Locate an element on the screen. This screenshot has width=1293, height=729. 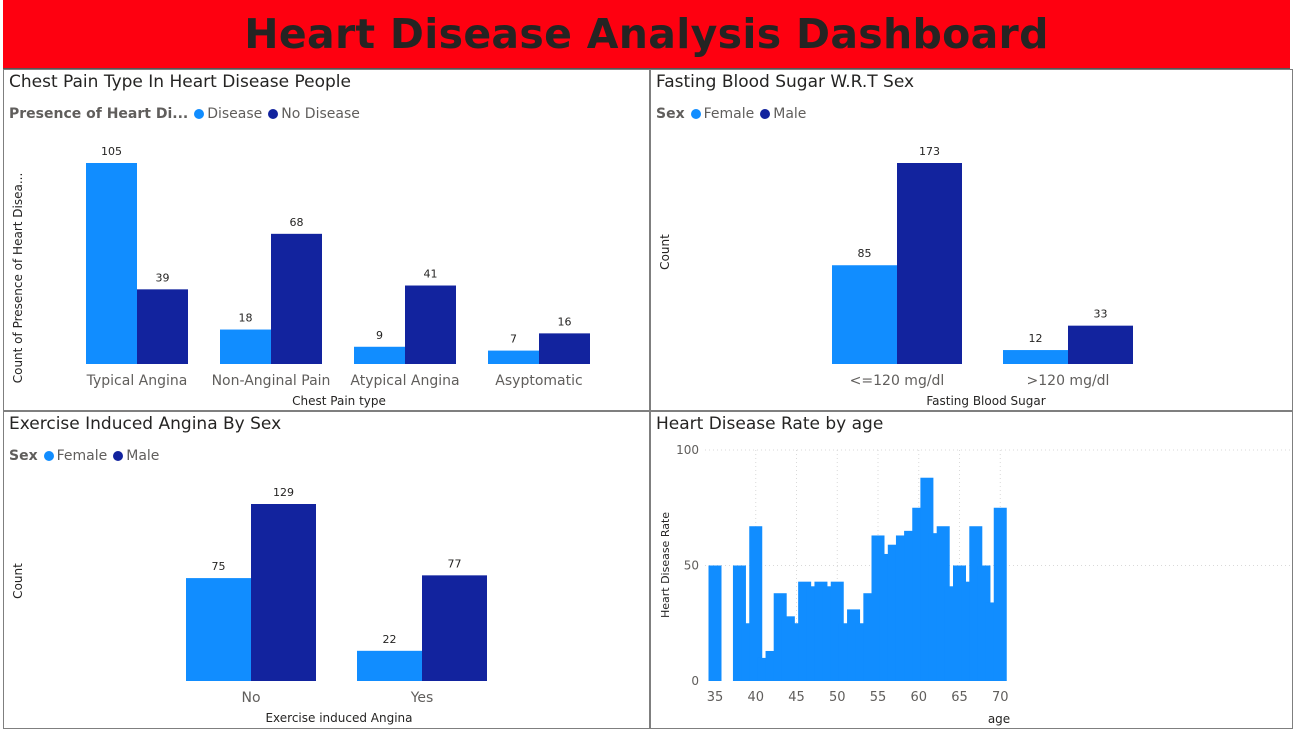
x-tick-label: Yes is located at coordinates (422, 698).